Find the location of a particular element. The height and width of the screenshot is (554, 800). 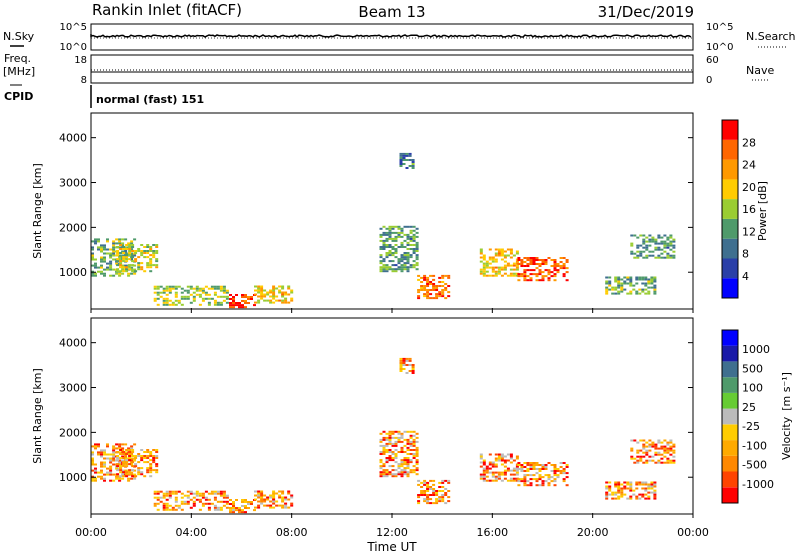

x-tick-label: 12:00 is located at coordinates (392, 532).